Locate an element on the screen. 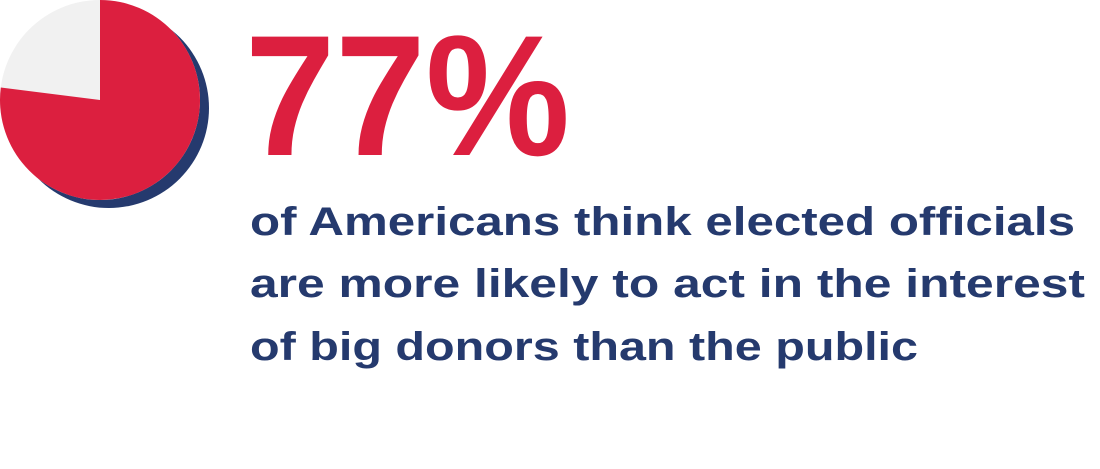  caption-line: of Americans think elected officials is located at coordinates (662, 222).